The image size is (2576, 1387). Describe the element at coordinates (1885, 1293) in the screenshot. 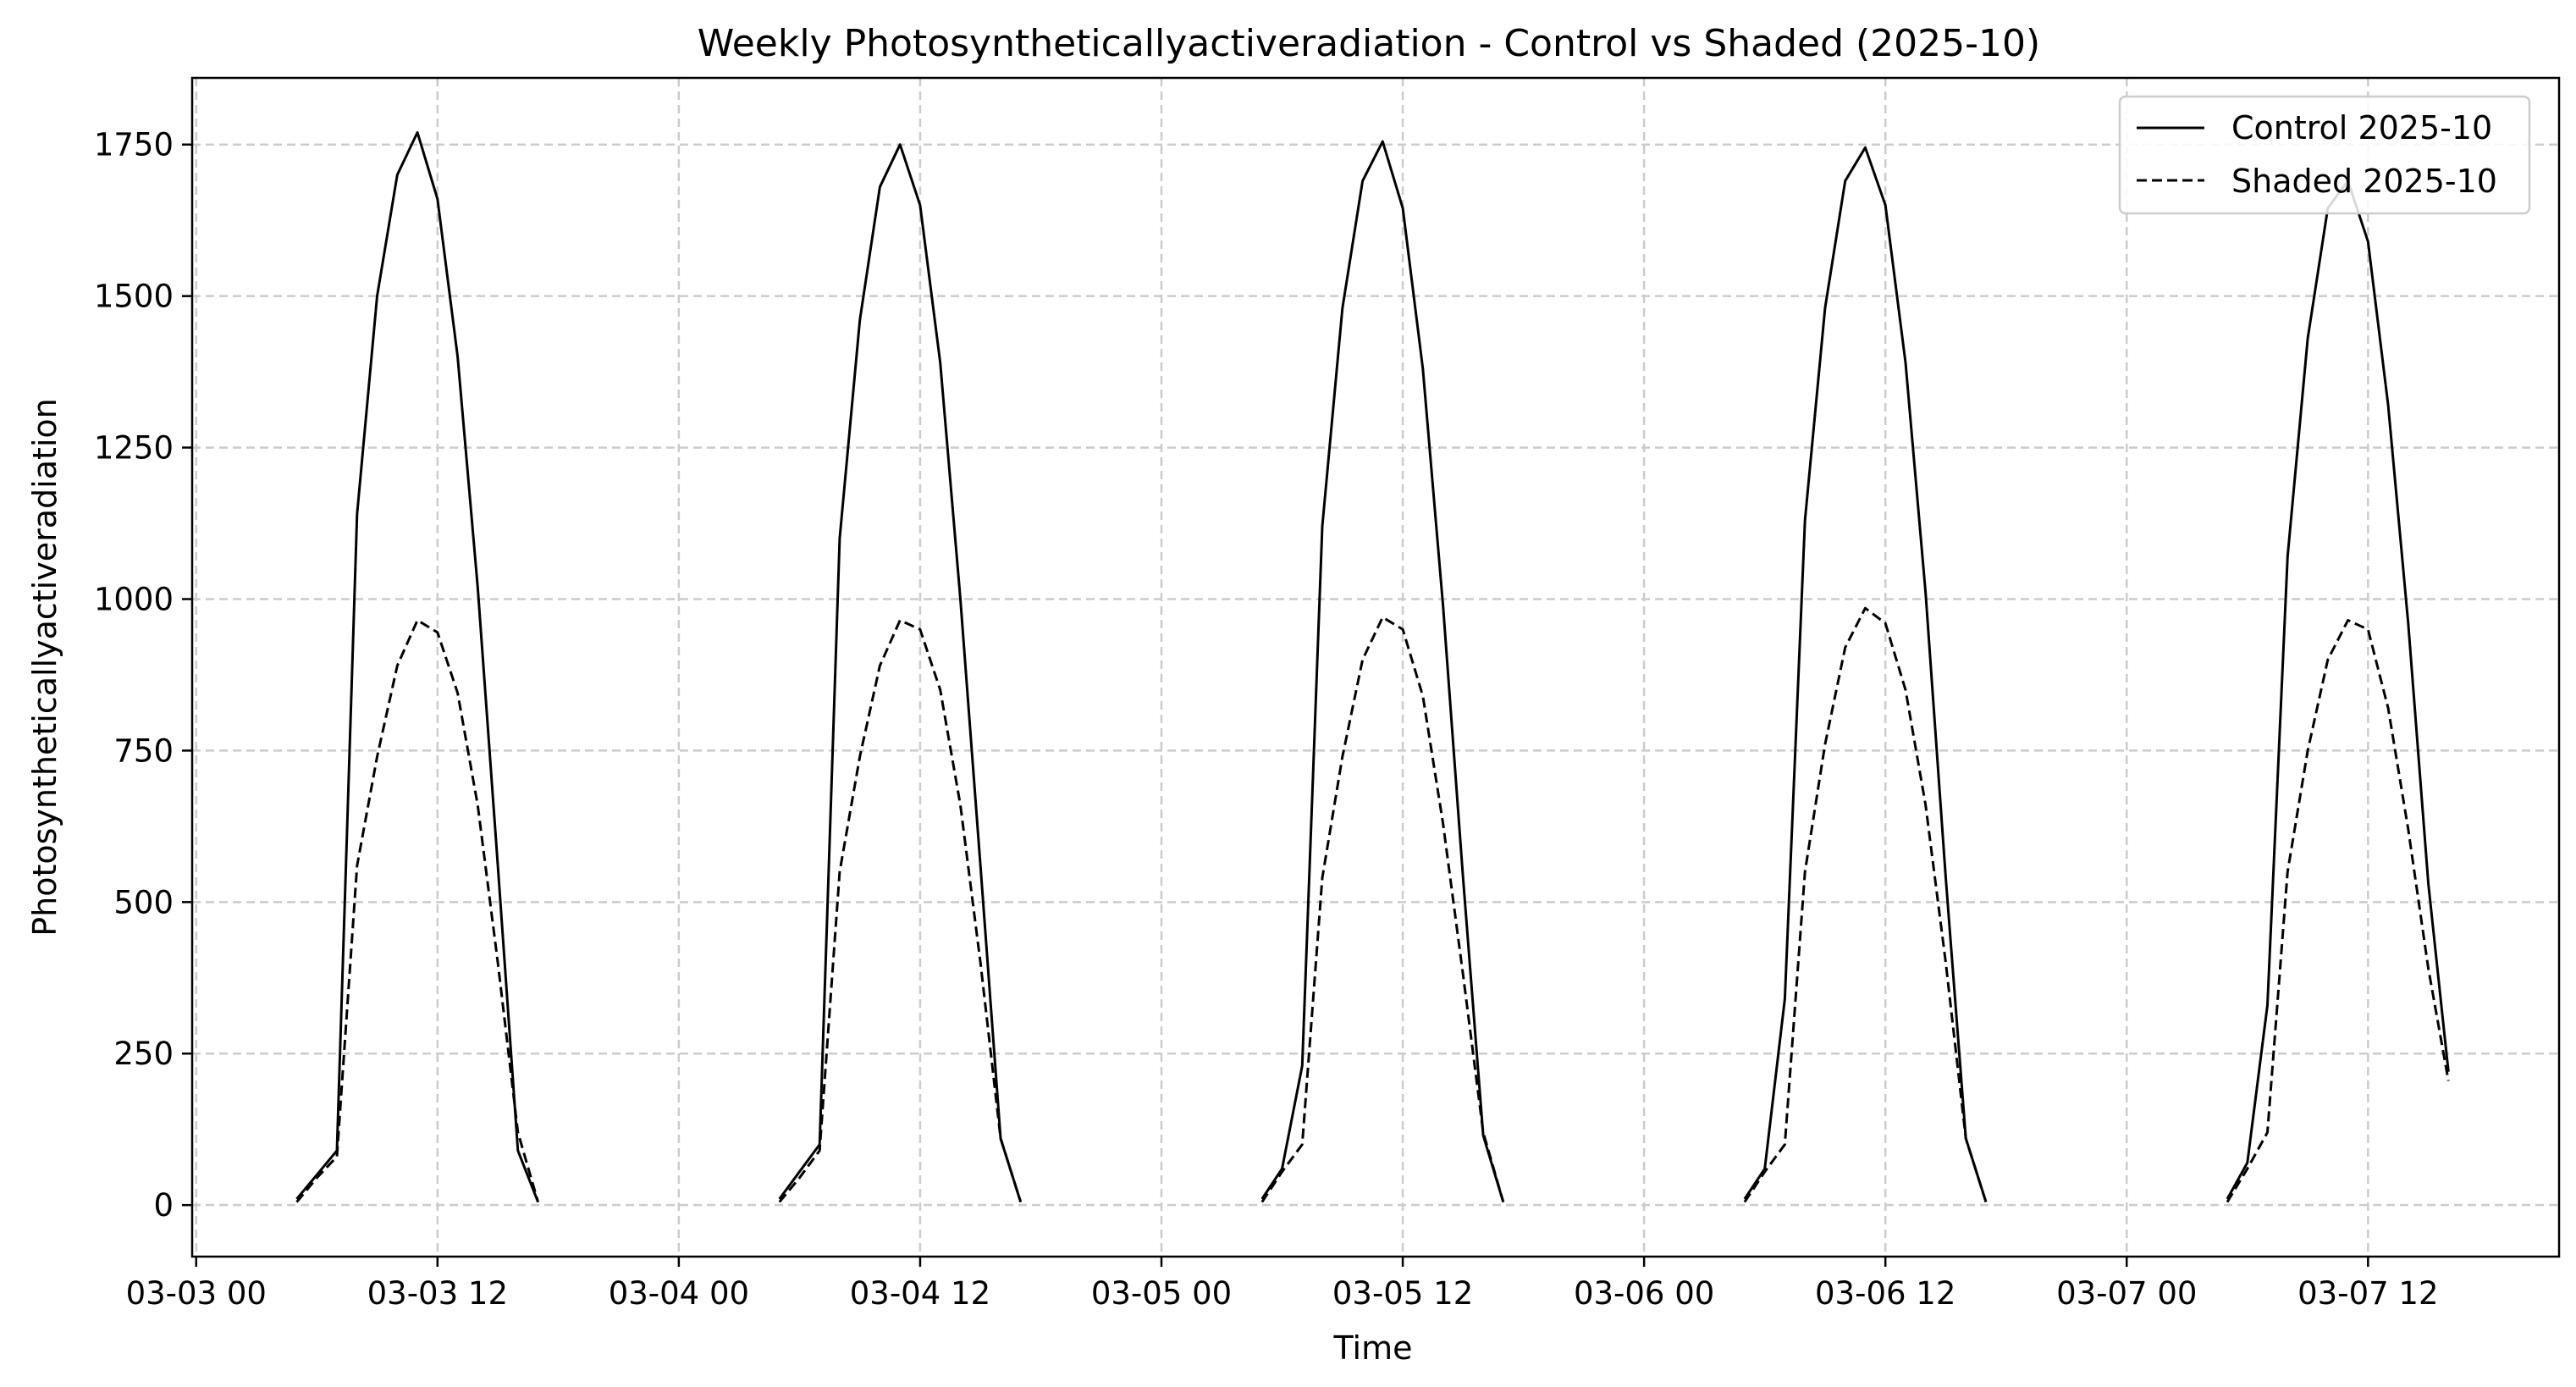

I see `x-tick-label: 03-06 12` at that location.